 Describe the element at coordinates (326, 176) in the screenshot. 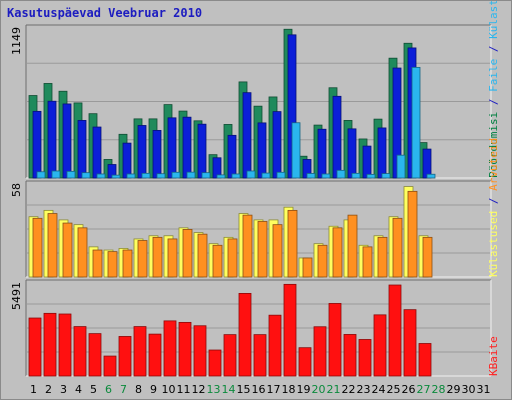

I see `top-bar-külastused-day-20` at that location.